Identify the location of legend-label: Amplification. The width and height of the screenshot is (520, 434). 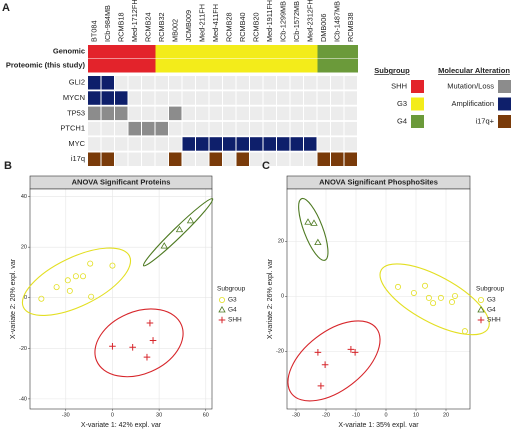
(472, 103).